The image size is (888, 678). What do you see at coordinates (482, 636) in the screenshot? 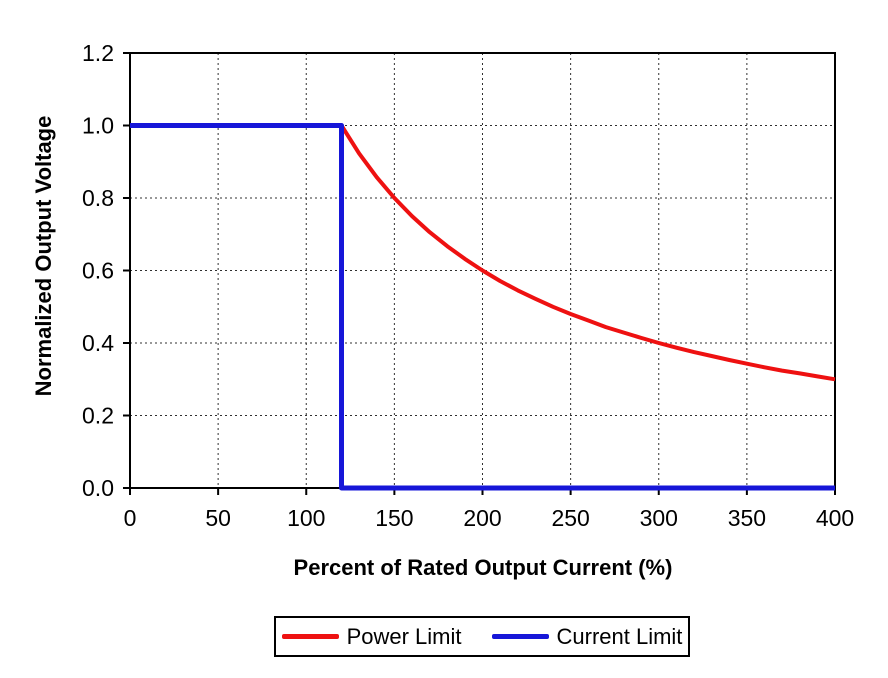
I see `legend: Power Limit Current Limit` at bounding box center [482, 636].